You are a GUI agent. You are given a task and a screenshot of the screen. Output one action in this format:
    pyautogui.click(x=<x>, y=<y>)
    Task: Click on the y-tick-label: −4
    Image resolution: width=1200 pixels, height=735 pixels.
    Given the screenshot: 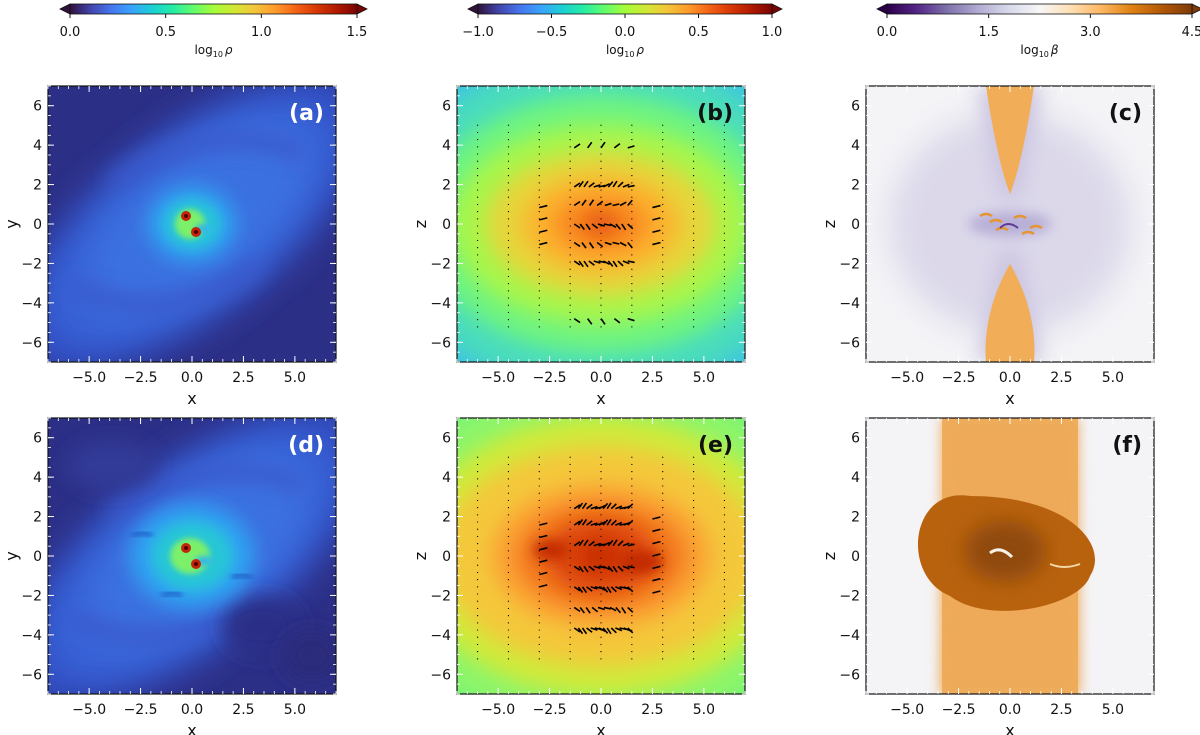 What is the action you would take?
    pyautogui.click(x=849, y=304)
    